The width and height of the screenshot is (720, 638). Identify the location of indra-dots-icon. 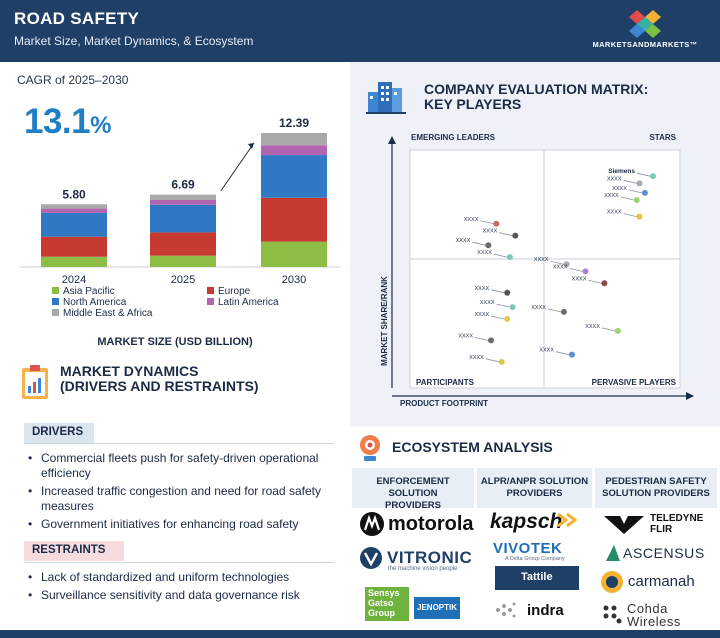
(506, 610).